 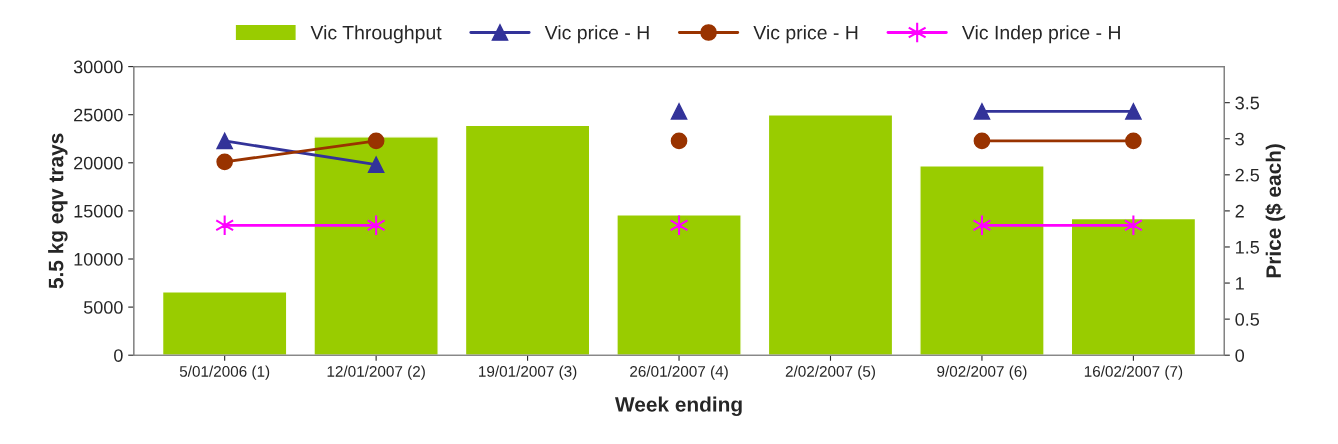 I want to click on y2-tick-label: 2.5, so click(x=1247, y=175).